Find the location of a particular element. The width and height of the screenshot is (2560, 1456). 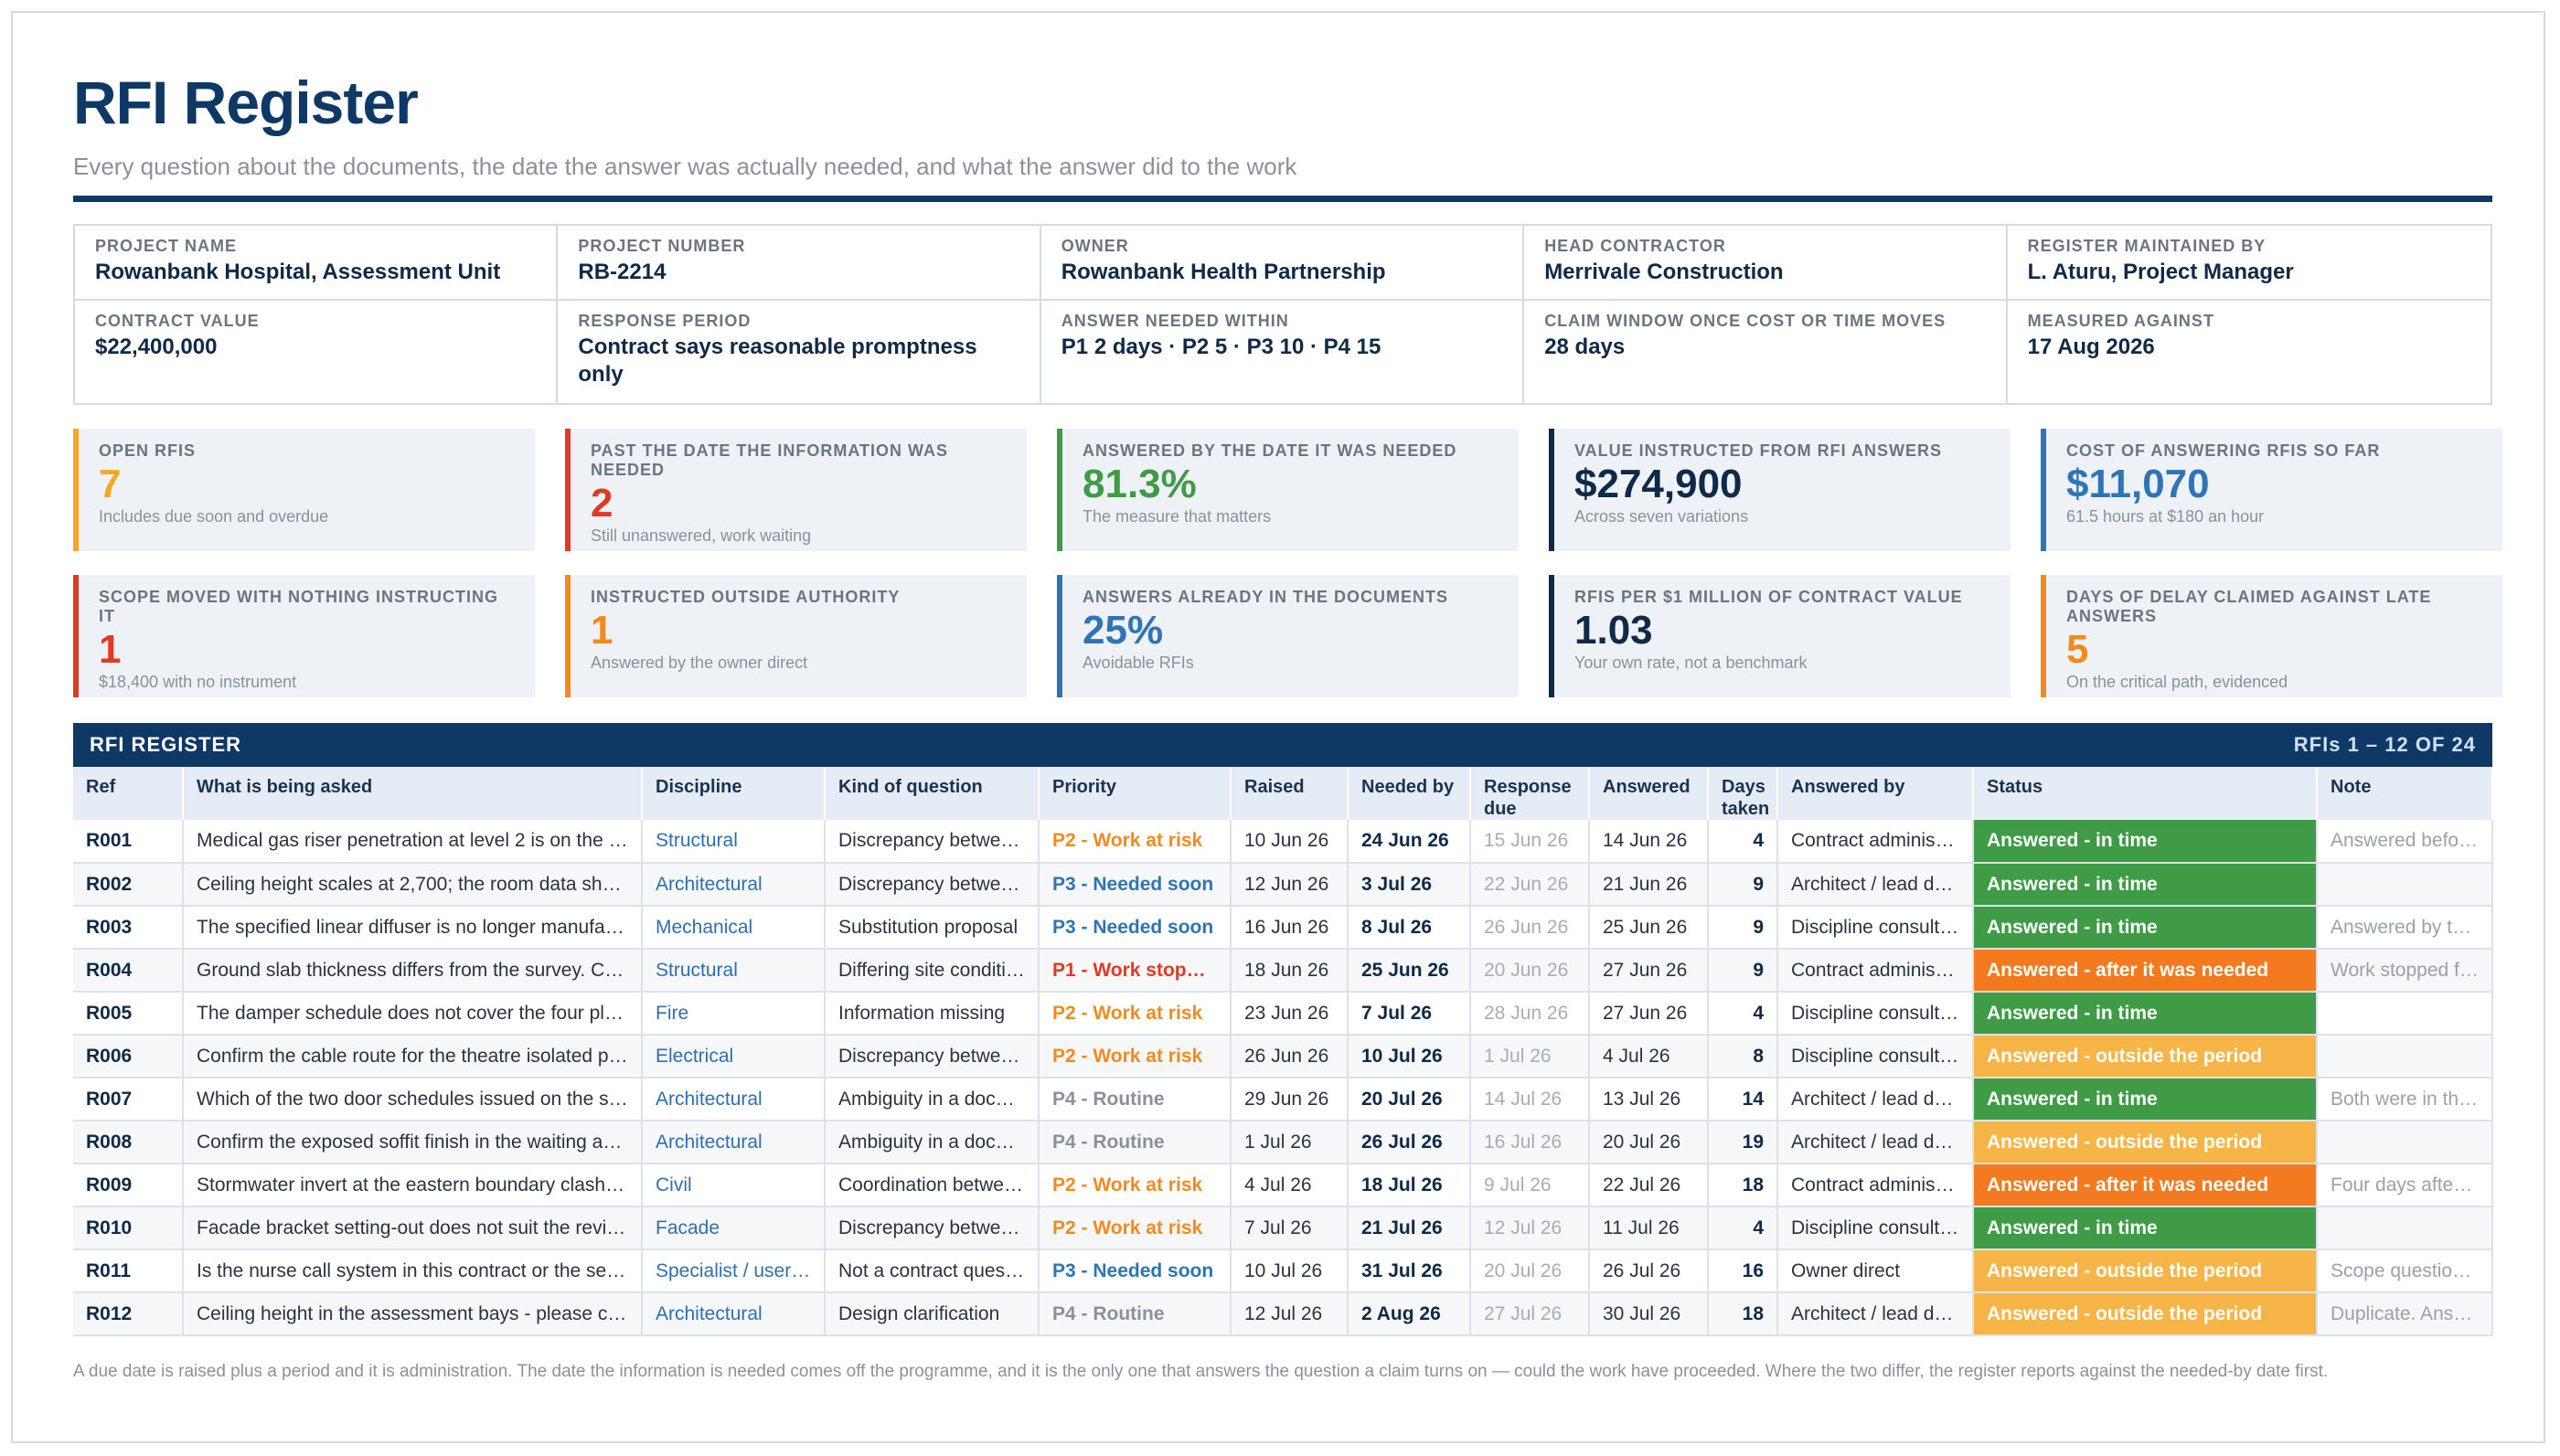

priority-cell: P4 - Routine is located at coordinates (1135, 1143).